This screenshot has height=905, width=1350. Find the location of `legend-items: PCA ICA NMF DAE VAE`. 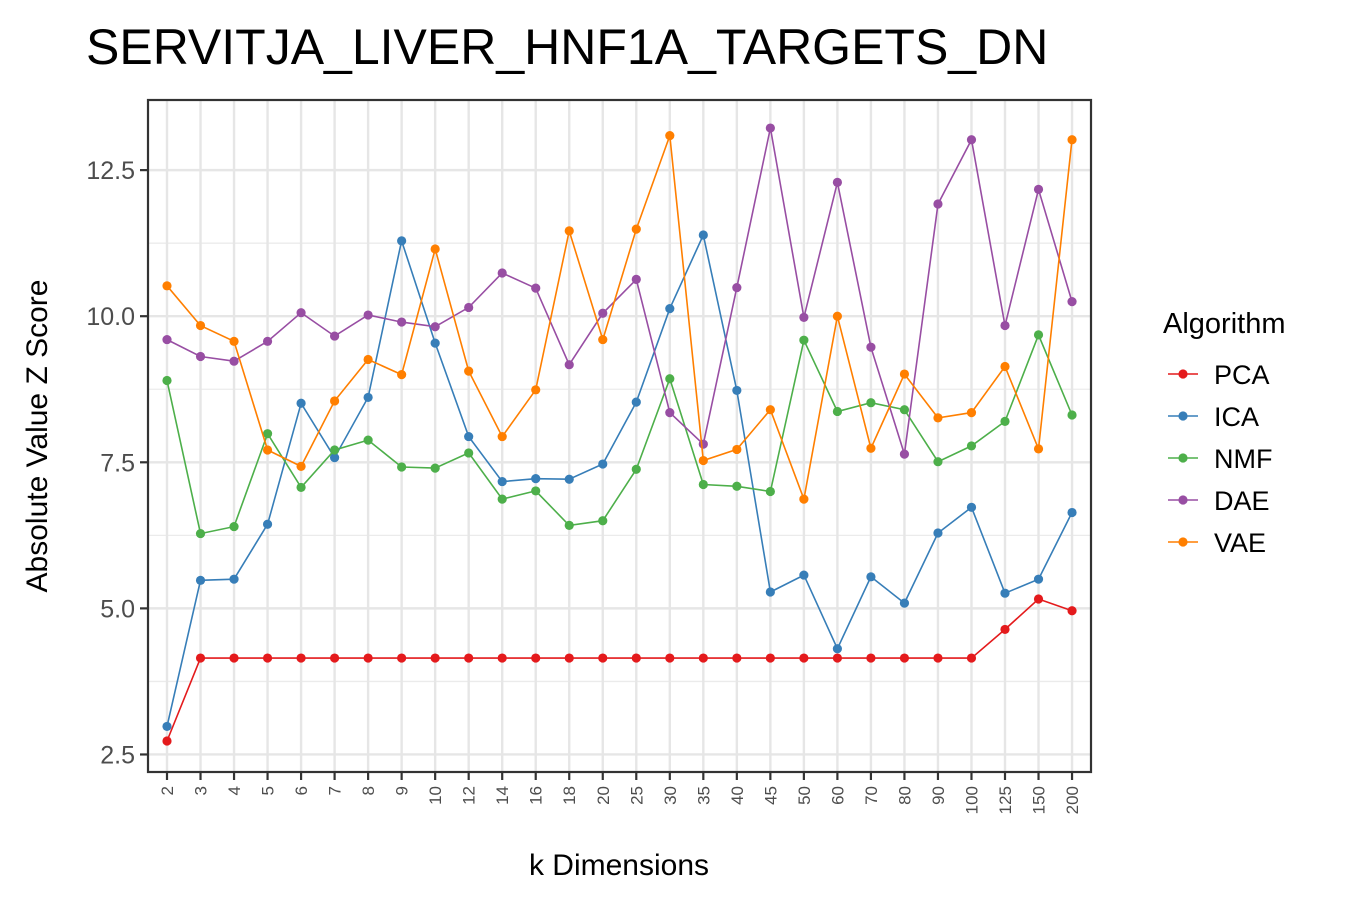

legend-items: PCA ICA NMF DAE VAE is located at coordinates (1220, 459).